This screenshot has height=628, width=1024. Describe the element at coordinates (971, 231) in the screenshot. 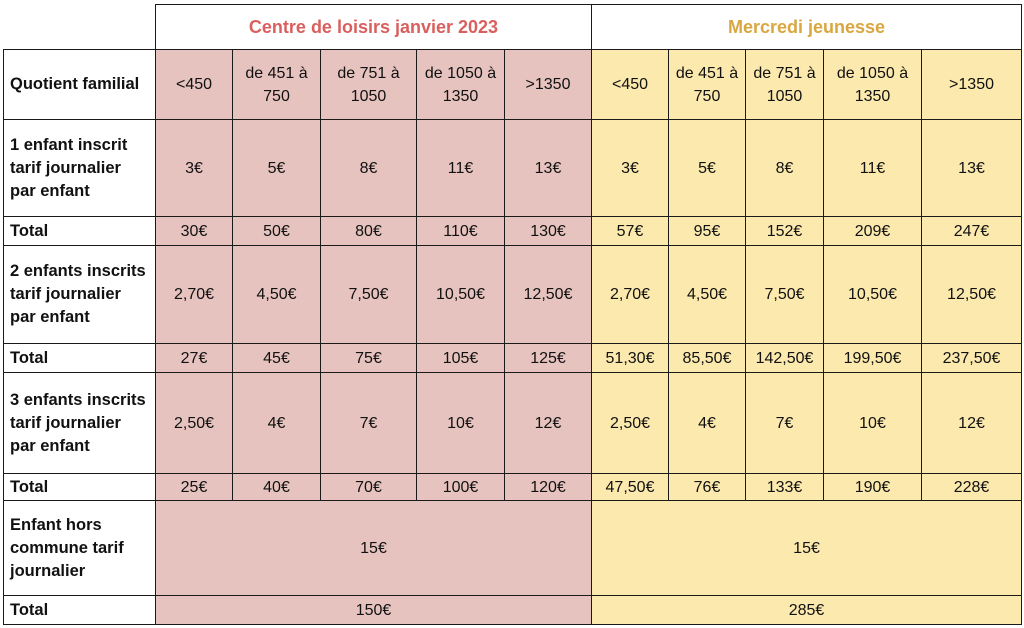

I see `cell: 247€` at that location.